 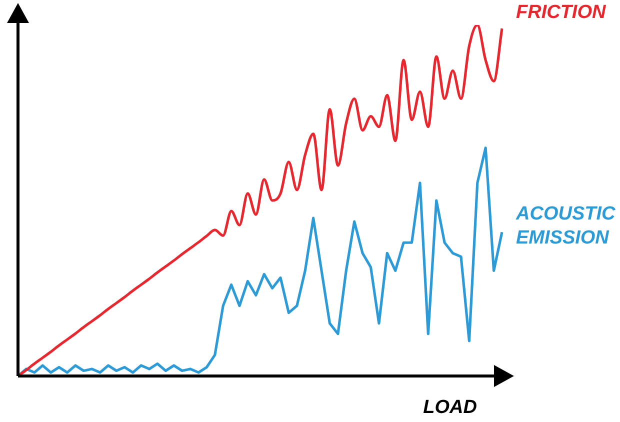 I want to click on series-label: ACOUSTIC EMISSION, so click(x=565, y=225).